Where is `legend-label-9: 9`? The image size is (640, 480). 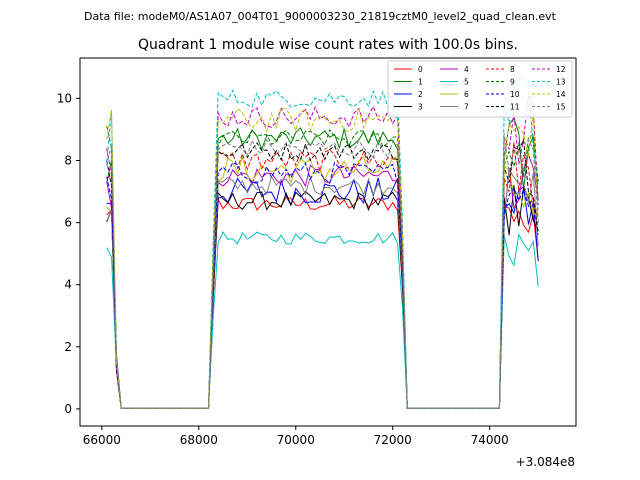 legend-label-9: 9 is located at coordinates (512, 82).